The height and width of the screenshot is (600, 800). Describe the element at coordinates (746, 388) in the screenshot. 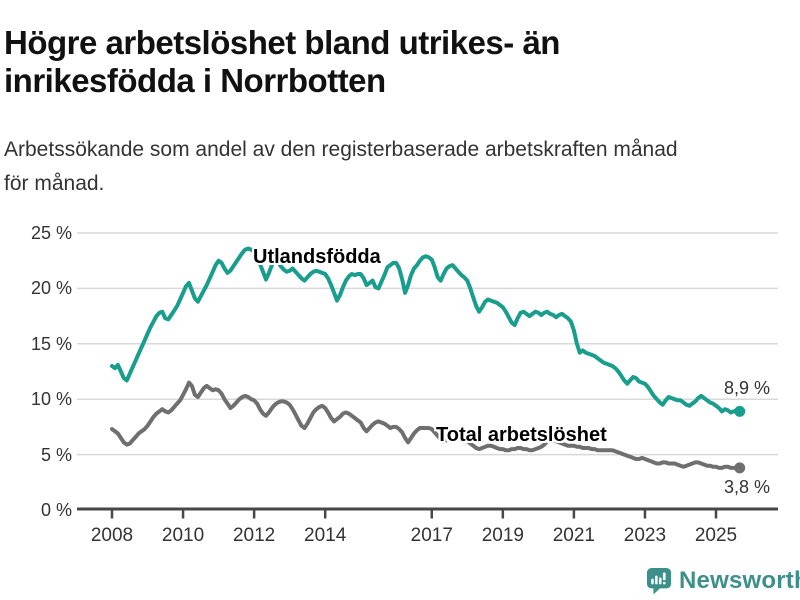

I see `end-value-label-utlandsfodda: 8,9 %` at that location.